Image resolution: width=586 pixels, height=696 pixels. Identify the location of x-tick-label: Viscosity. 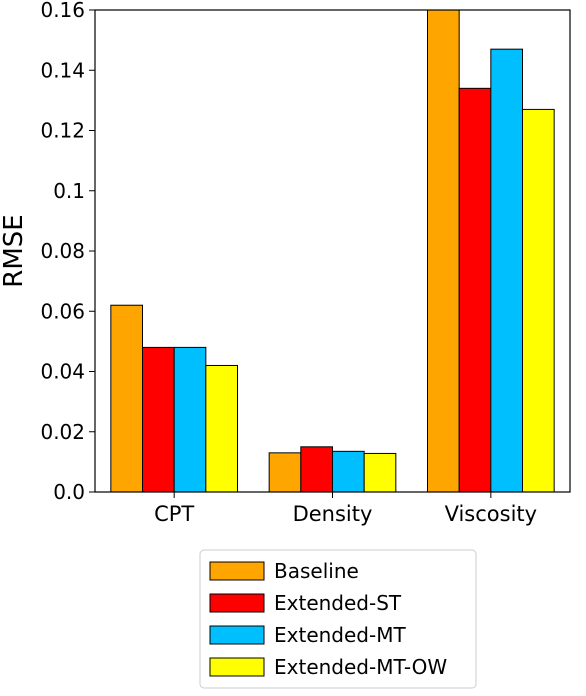
(491, 514).